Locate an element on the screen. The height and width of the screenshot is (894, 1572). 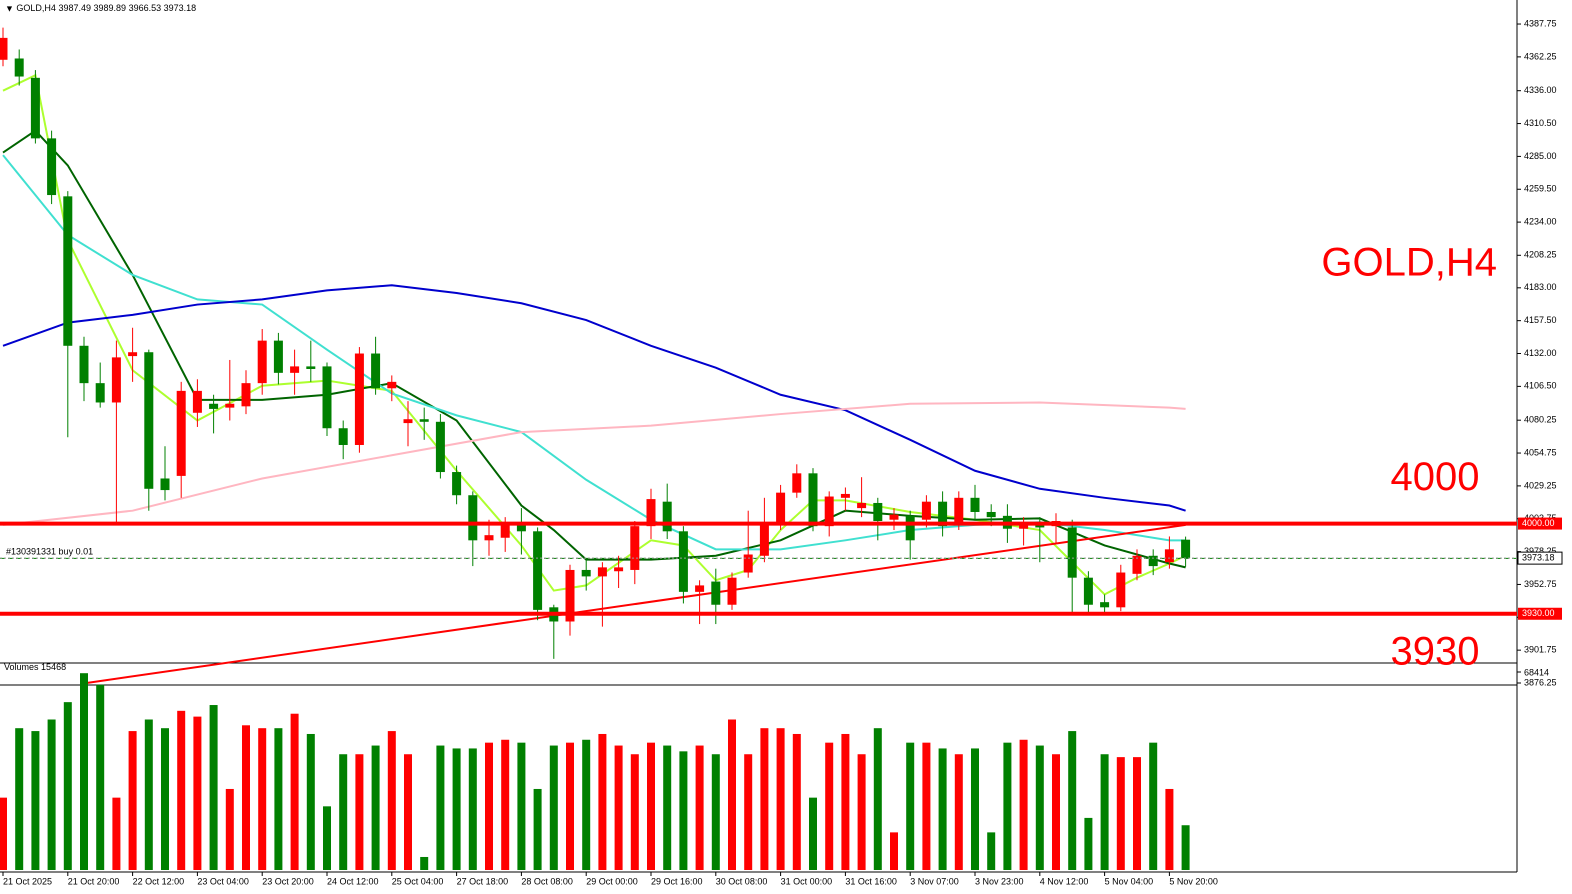
x-tick-label: 5 Nov 20:00 is located at coordinates (1193, 881).